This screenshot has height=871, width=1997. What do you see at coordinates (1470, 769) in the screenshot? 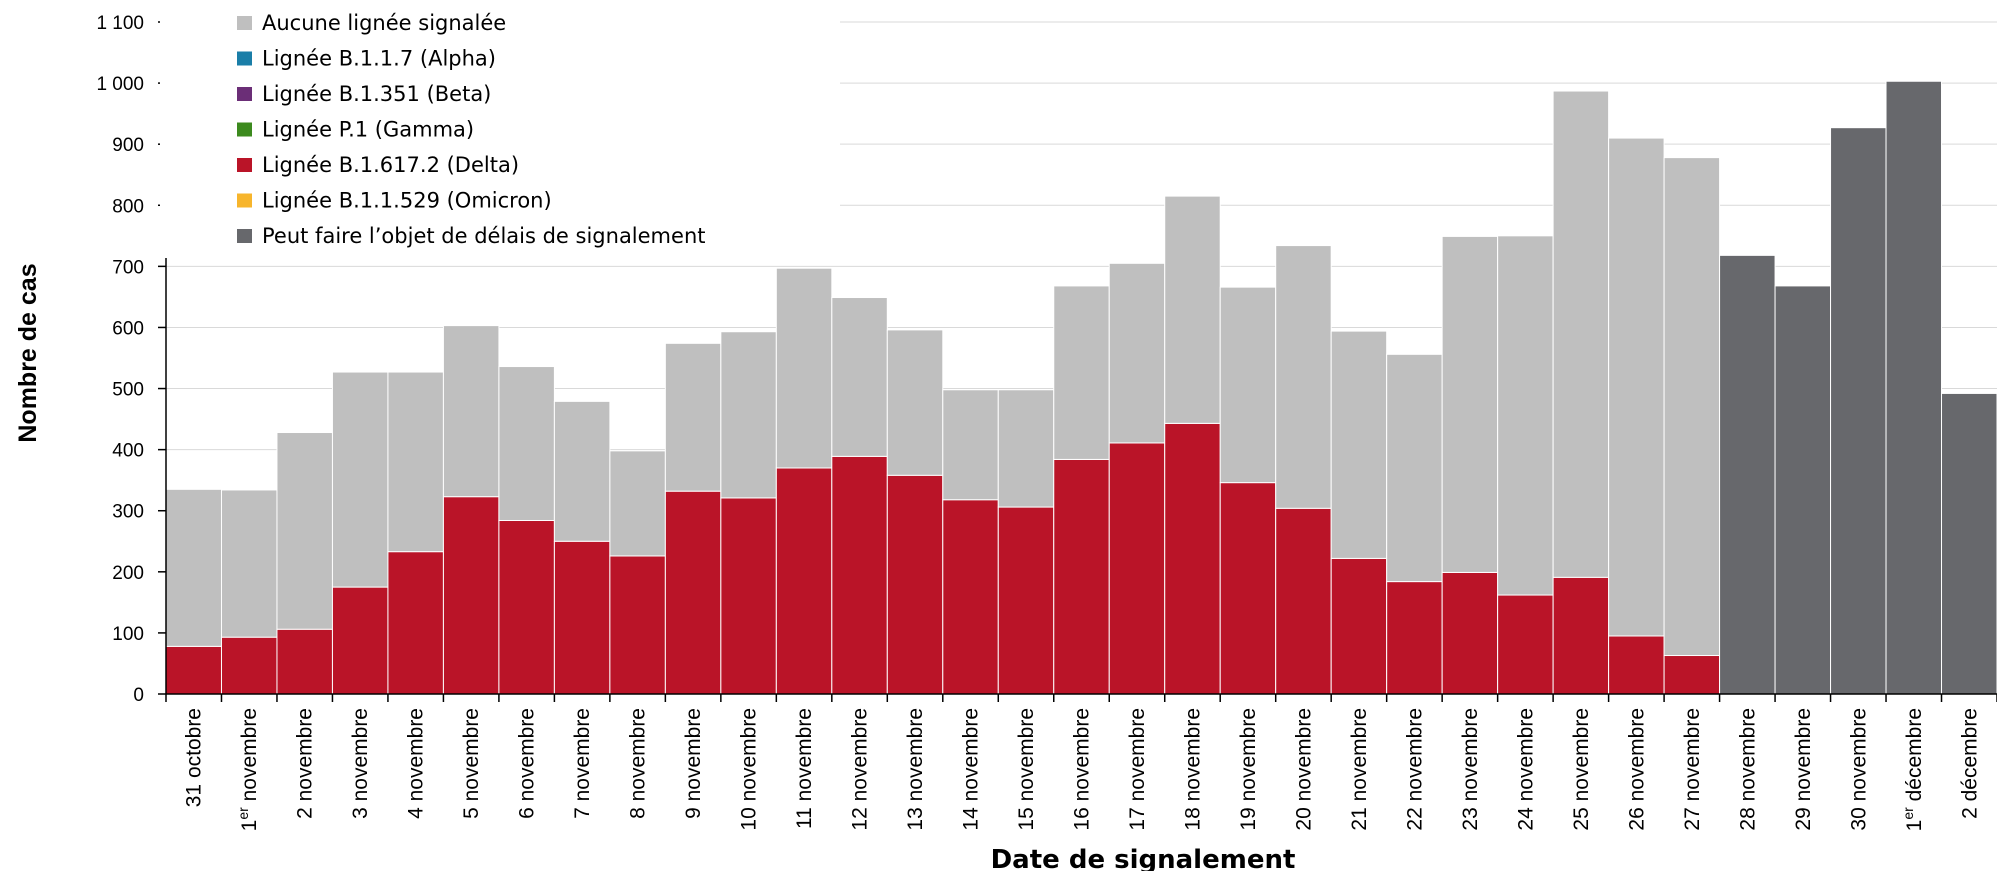
I see `x-tick-label: 23 novembre` at bounding box center [1470, 769].